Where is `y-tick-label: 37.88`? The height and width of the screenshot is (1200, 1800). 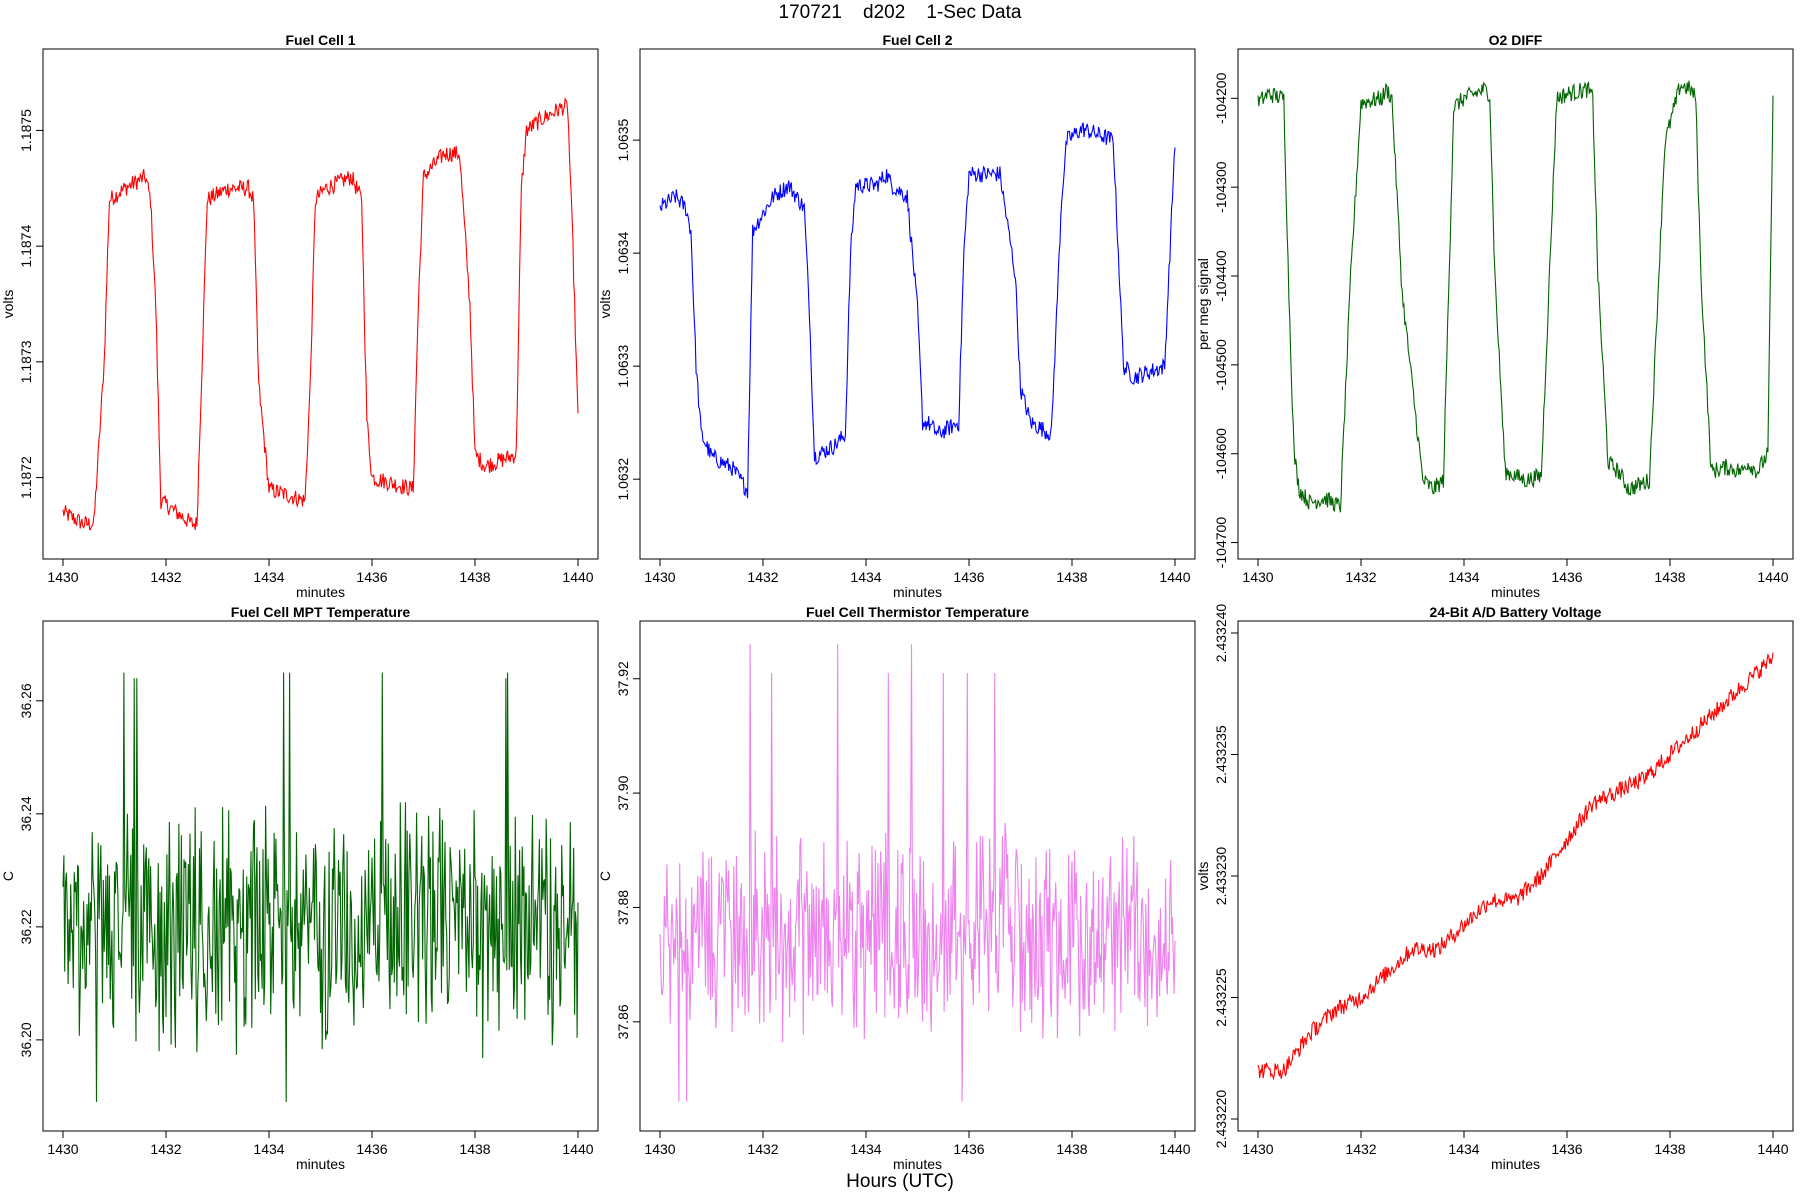 y-tick-label: 37.88 is located at coordinates (623, 907).